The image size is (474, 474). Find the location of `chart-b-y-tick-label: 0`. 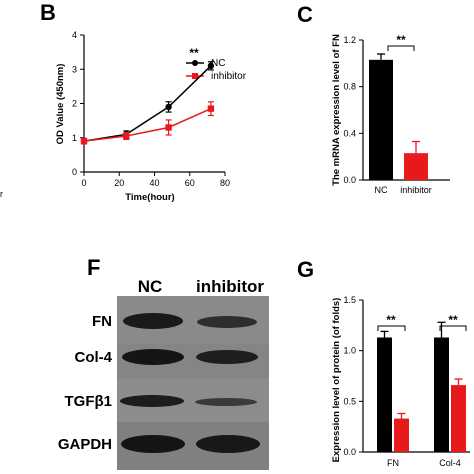

chart-b-y-tick-label: 0 is located at coordinates (74, 172).